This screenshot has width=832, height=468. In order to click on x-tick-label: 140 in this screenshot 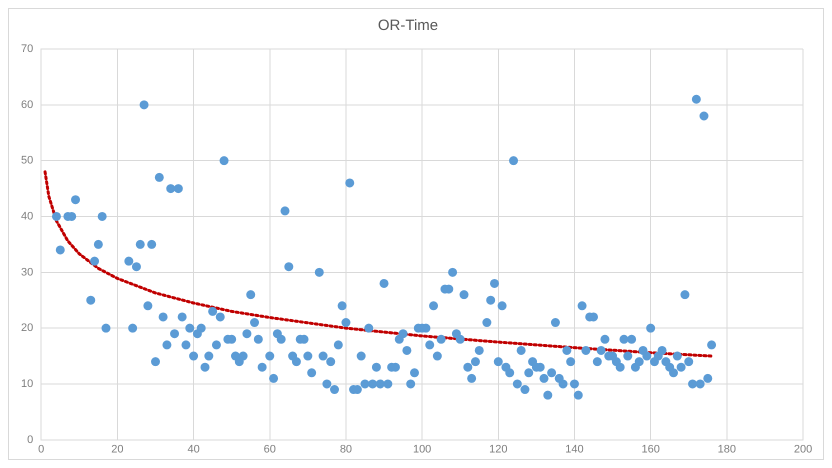, I will do `click(574, 449)`.